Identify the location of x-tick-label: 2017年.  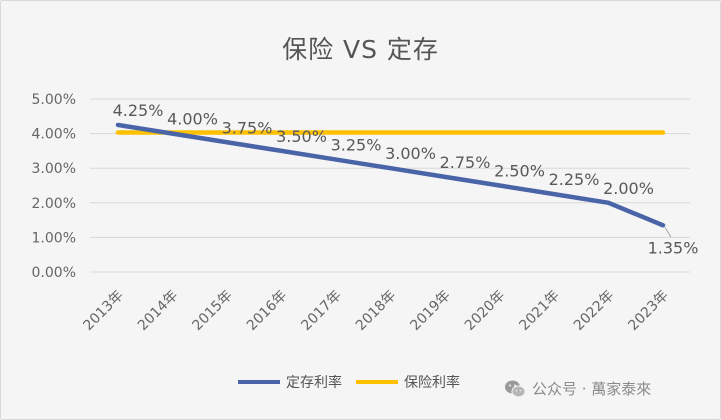
(321, 311).